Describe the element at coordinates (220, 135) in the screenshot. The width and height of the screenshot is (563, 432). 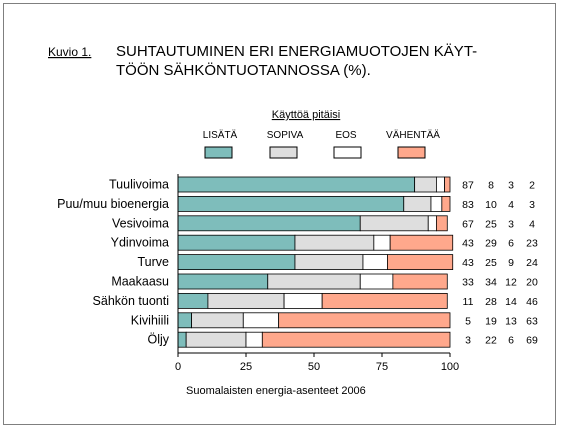
I see `legend-label: LISÄTÄ` at that location.